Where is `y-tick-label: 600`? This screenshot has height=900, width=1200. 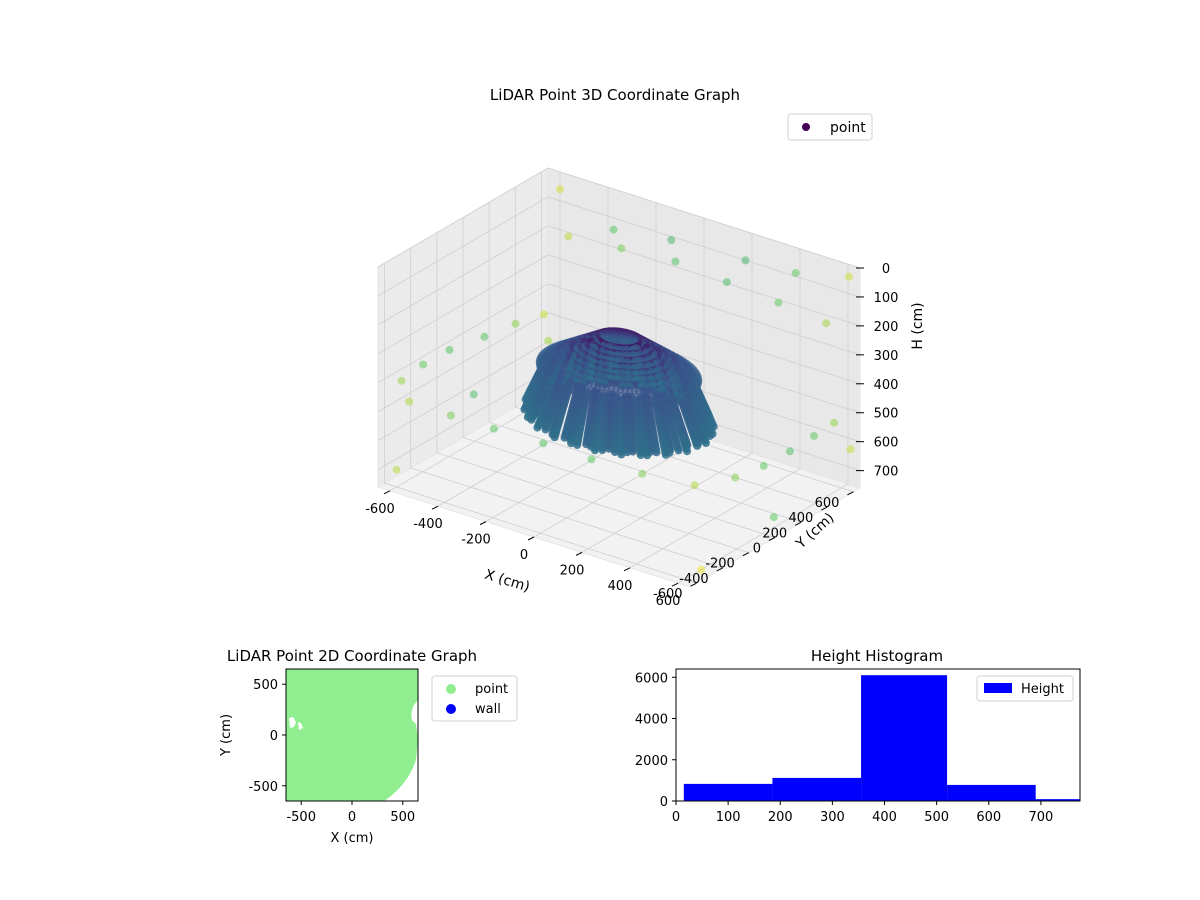 y-tick-label: 600 is located at coordinates (827, 503).